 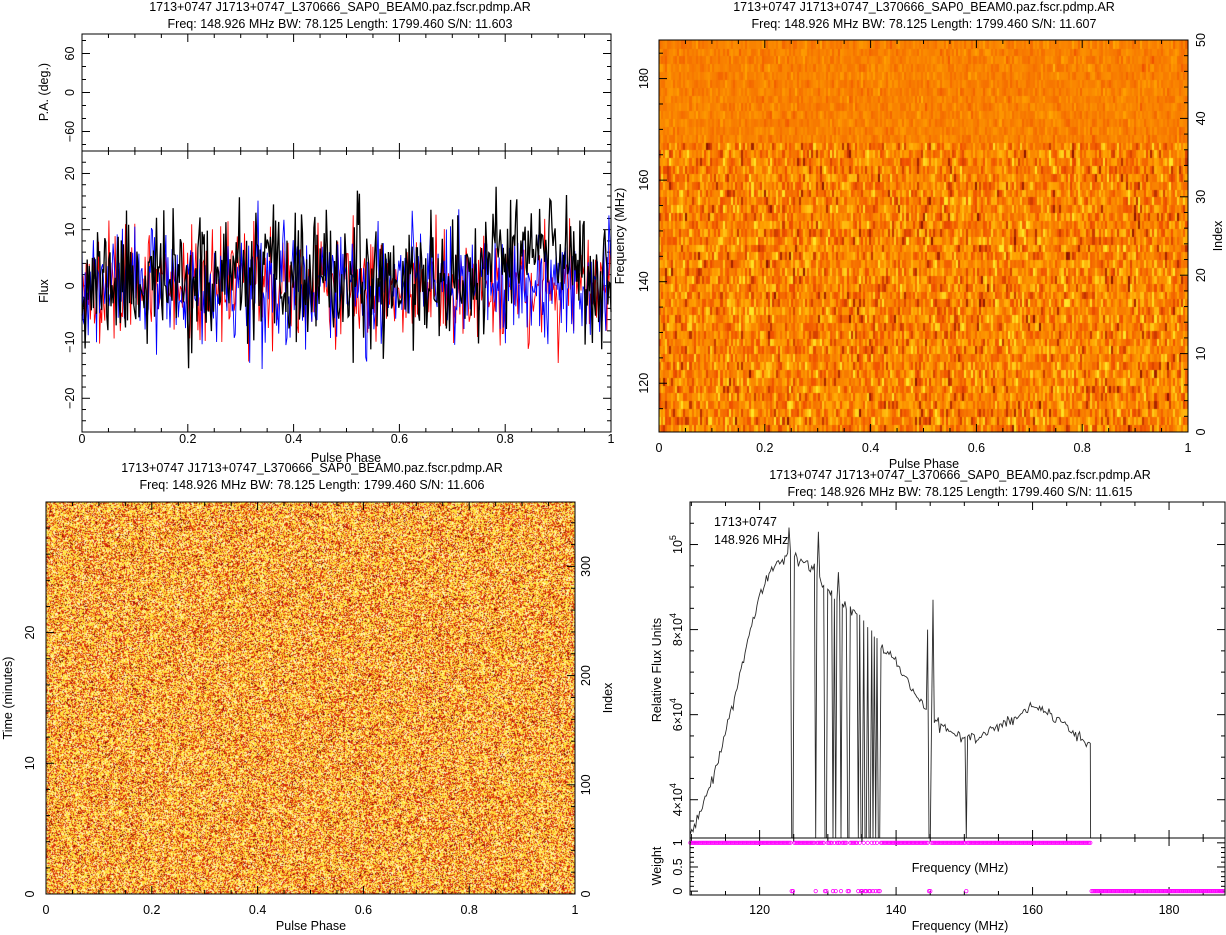 I want to click on y2-tick-label: 30, so click(x=1201, y=197).